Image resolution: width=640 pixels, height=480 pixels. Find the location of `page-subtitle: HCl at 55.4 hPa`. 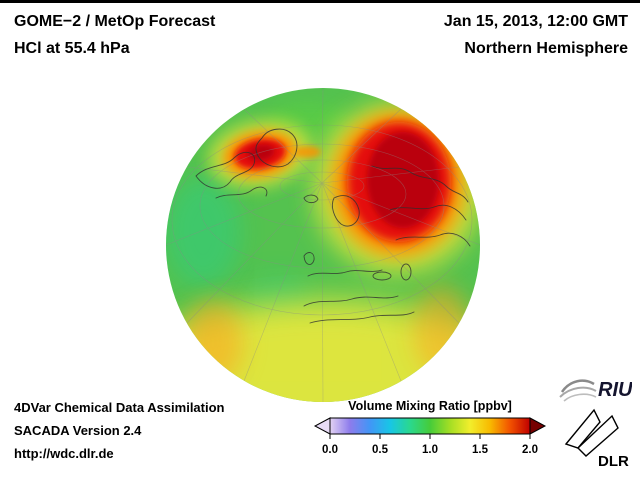

page-subtitle: HCl at 55.4 hPa is located at coordinates (72, 48).